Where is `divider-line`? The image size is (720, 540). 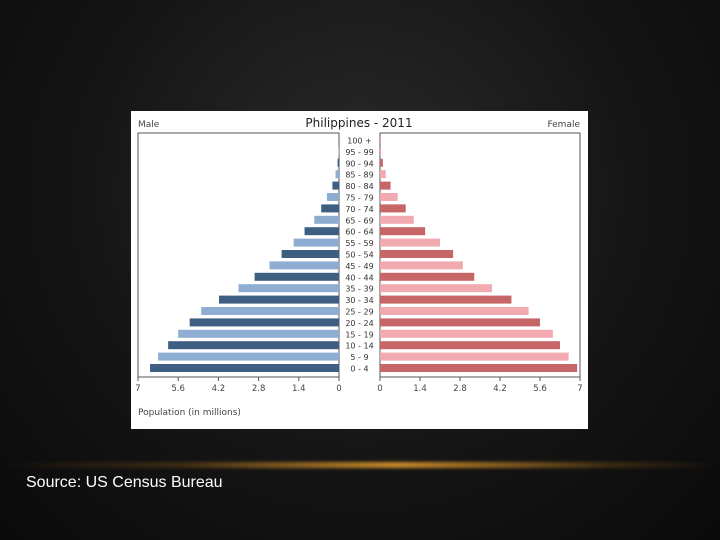 divider-line is located at coordinates (360, 465).